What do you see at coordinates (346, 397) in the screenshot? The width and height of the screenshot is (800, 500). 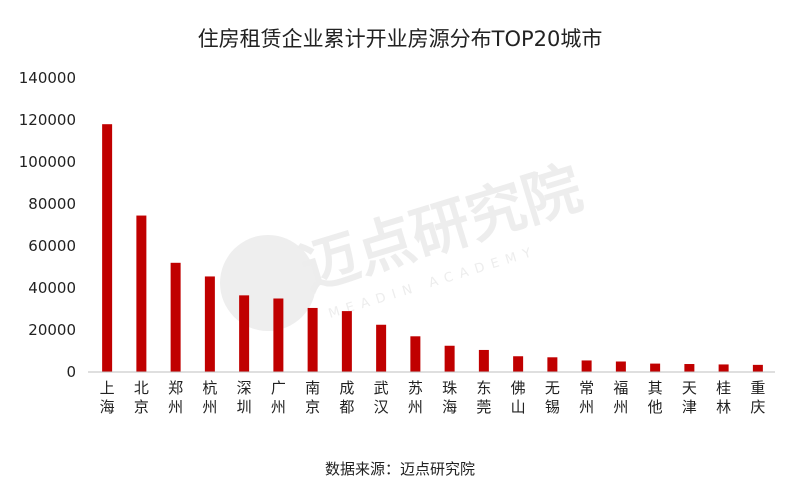 I see `x-tick-label: 成都` at bounding box center [346, 397].